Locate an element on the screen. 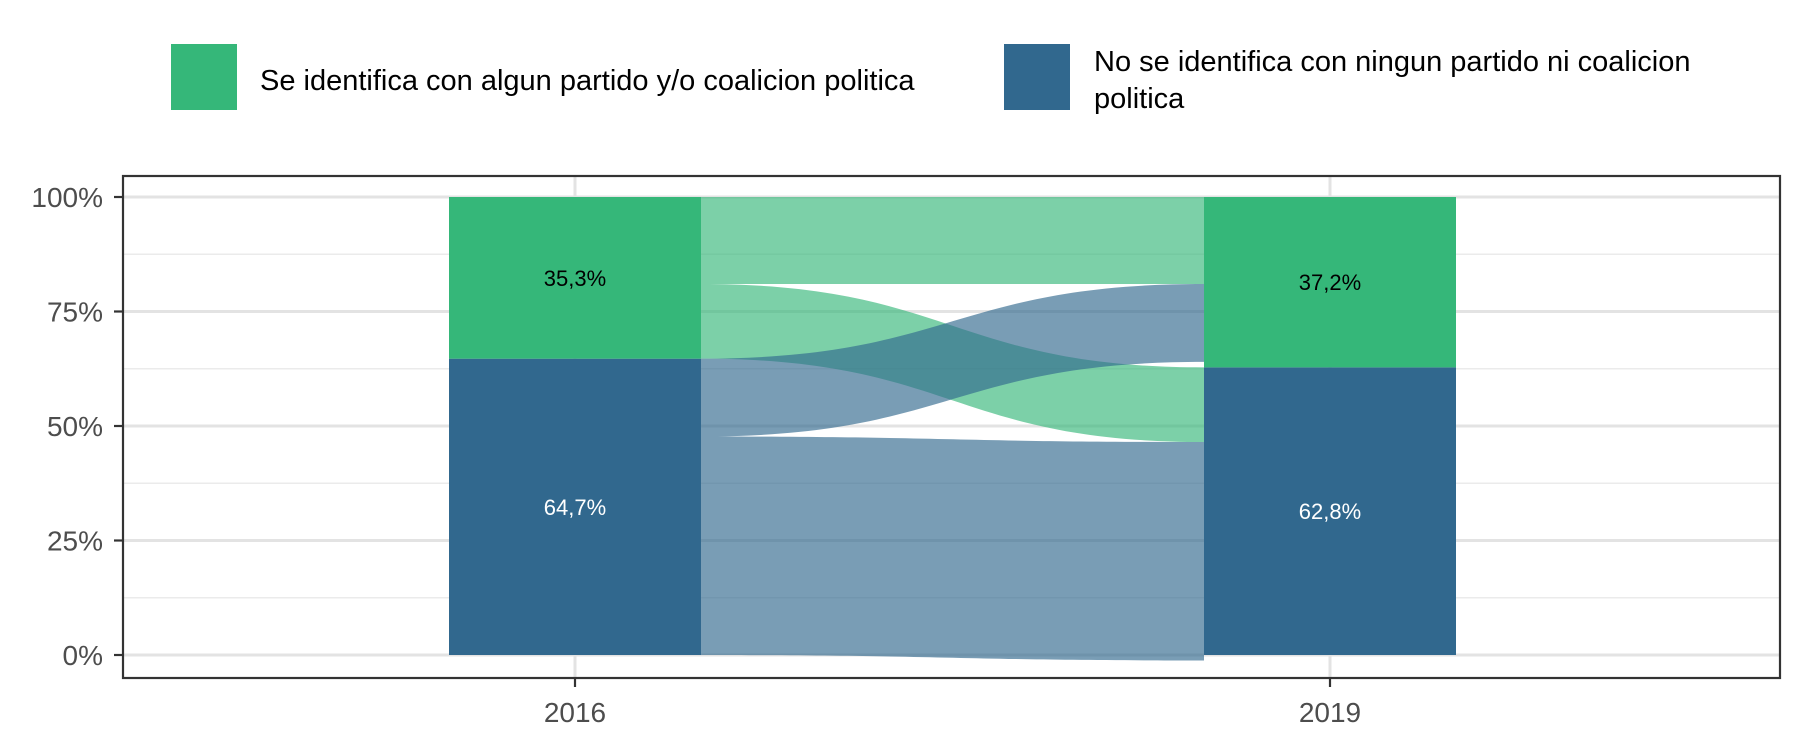 Image resolution: width=1800 pixels, height=750 pixels. data-label: 35,3% is located at coordinates (575, 278).